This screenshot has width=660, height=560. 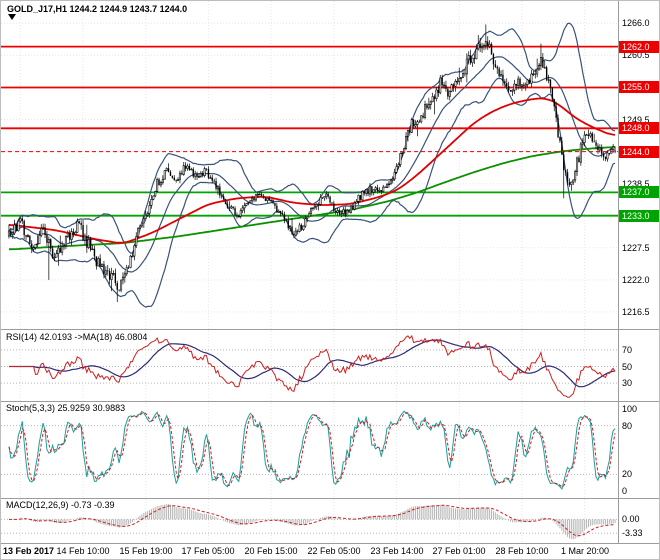 What do you see at coordinates (97, 9) in the screenshot?
I see `symbol-ohlc-label: GOLD_J17,H1 1244.2 1244.9 1243.7 1244.0` at bounding box center [97, 9].